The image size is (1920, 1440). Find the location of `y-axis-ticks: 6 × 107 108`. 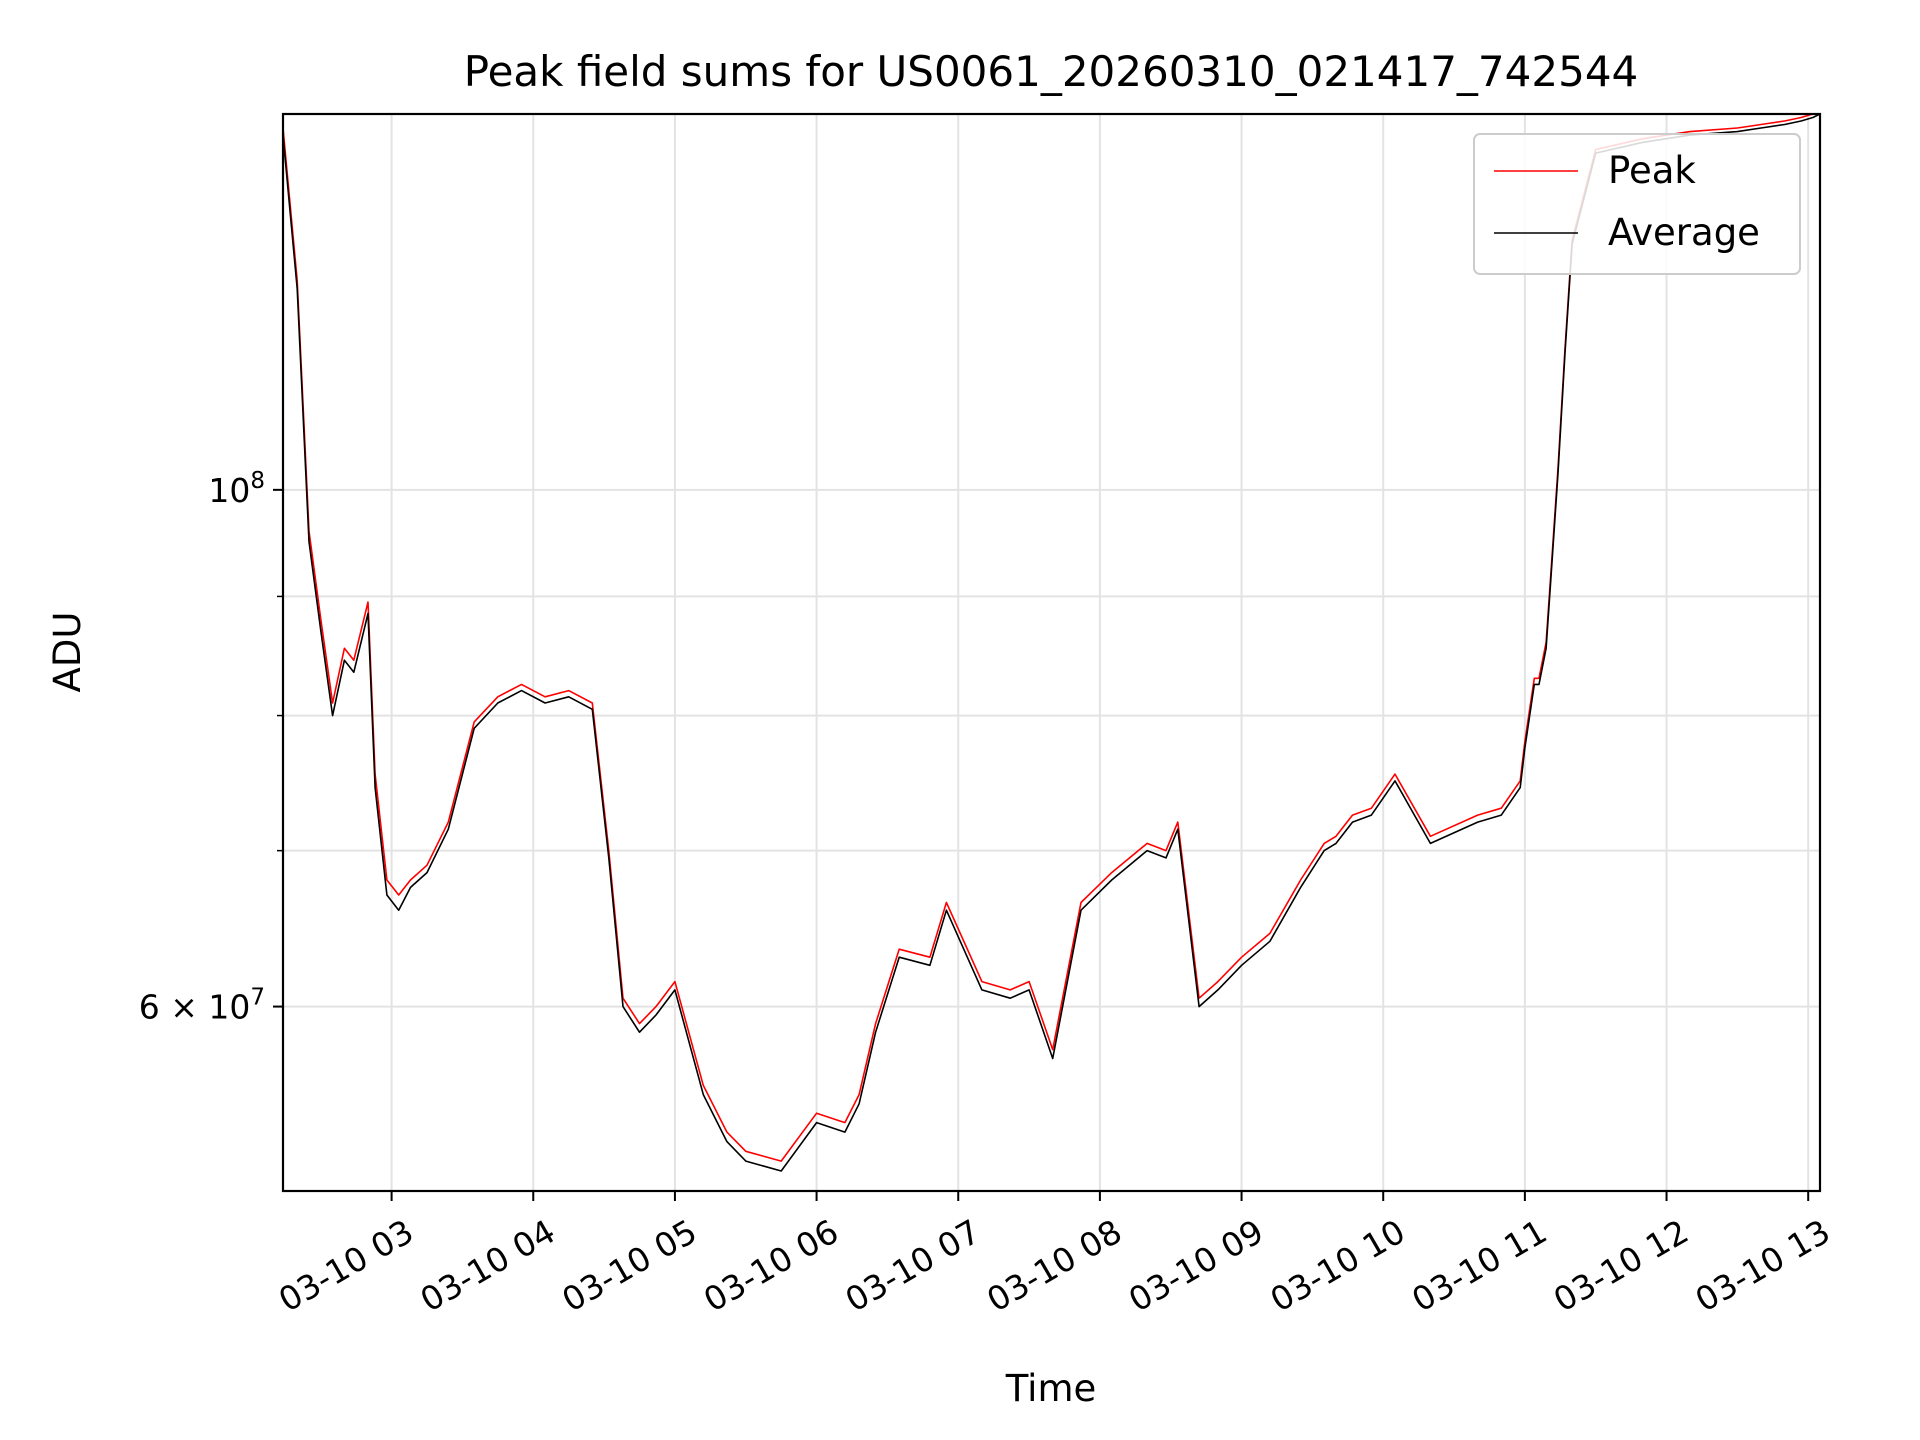

y-axis-ticks: 6 × 107 108 is located at coordinates (211, 747).